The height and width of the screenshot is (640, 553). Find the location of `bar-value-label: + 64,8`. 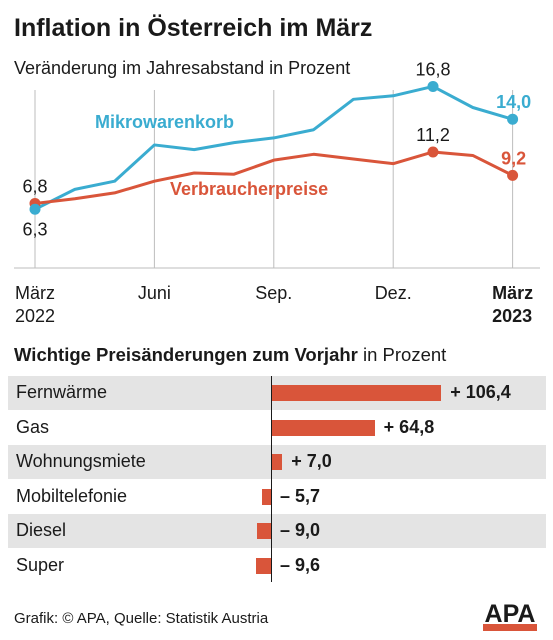

bar-value-label: + 64,8 is located at coordinates (409, 426).